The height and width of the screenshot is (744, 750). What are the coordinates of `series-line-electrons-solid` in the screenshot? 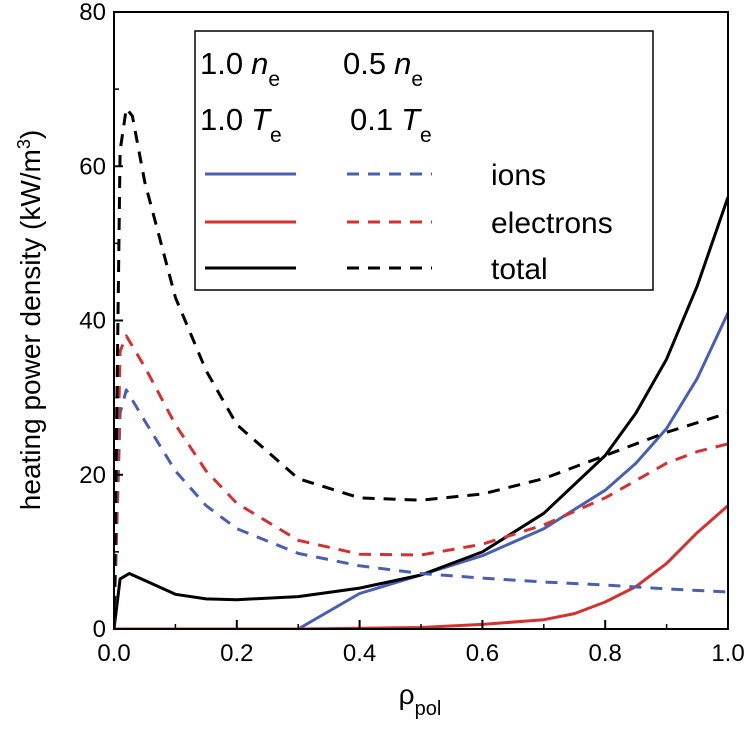 It's located at (421, 566).